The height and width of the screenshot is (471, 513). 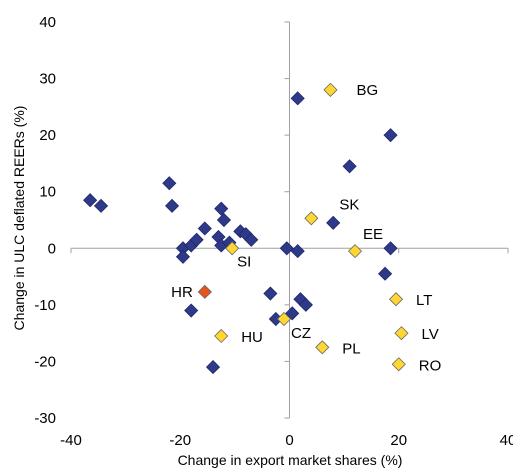 What do you see at coordinates (52, 248) in the screenshot?
I see `y-tick-label: 0` at bounding box center [52, 248].